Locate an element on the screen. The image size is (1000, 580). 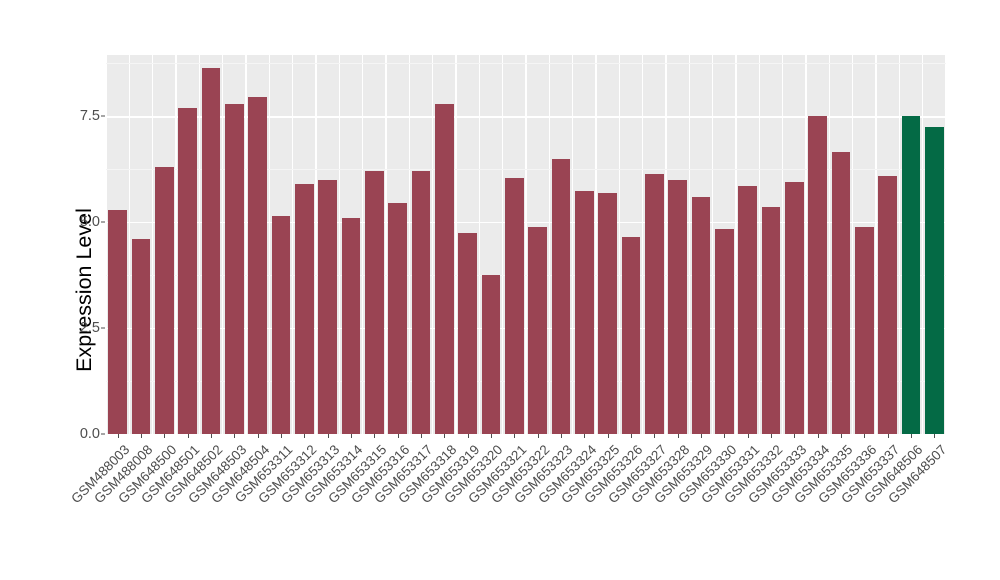
y-axis-tick-label: 2.5 is located at coordinates (89, 328).